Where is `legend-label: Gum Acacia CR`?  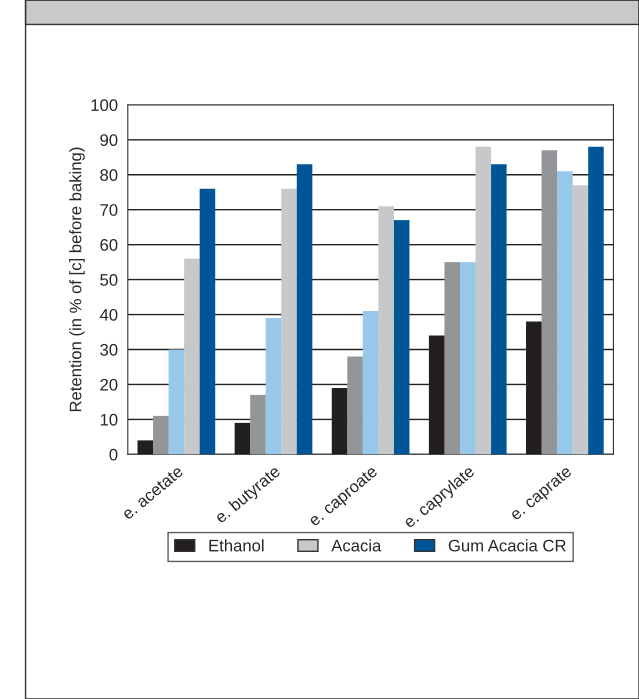
legend-label: Gum Acacia CR is located at coordinates (507, 545).